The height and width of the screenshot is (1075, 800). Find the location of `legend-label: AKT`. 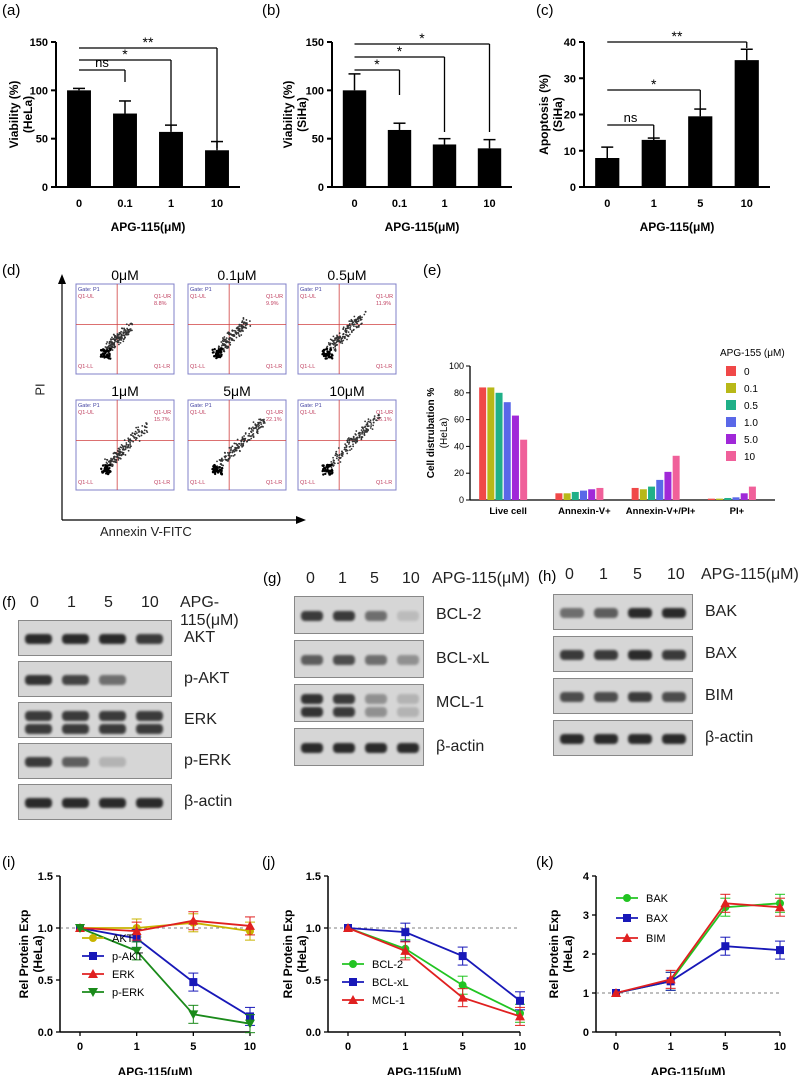

legend-label: AKT is located at coordinates (123, 939).